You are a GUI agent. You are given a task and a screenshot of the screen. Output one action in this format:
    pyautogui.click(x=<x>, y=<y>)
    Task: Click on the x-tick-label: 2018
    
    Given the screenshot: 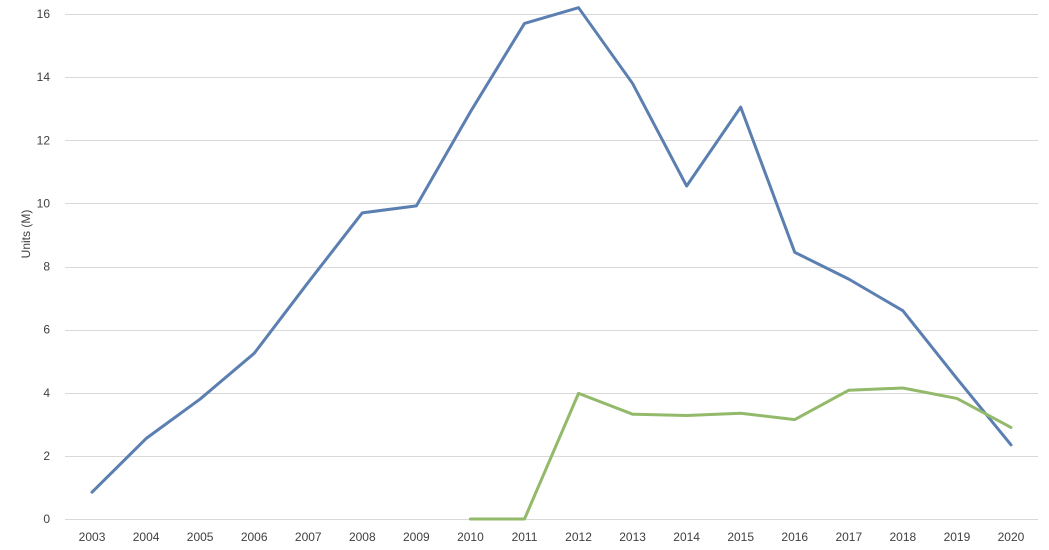 What is the action you would take?
    pyautogui.click(x=903, y=537)
    